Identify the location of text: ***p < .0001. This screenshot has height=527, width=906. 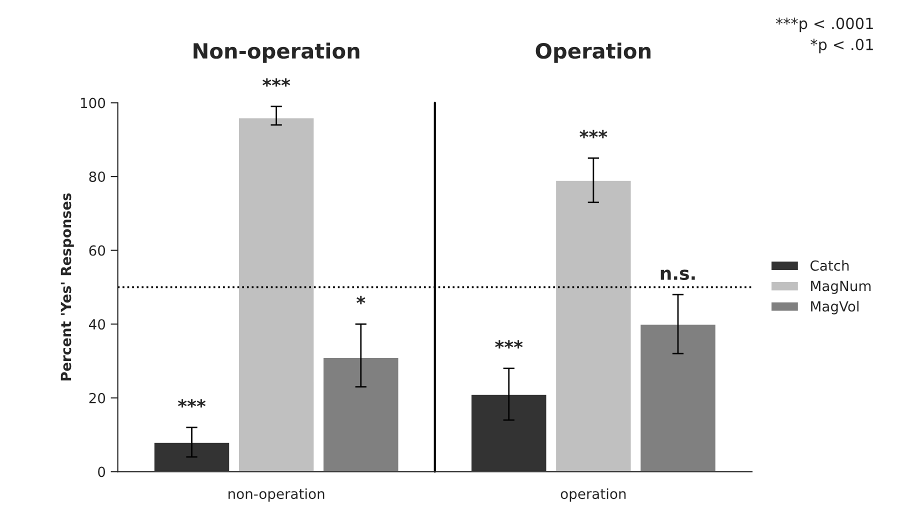
(824, 25).